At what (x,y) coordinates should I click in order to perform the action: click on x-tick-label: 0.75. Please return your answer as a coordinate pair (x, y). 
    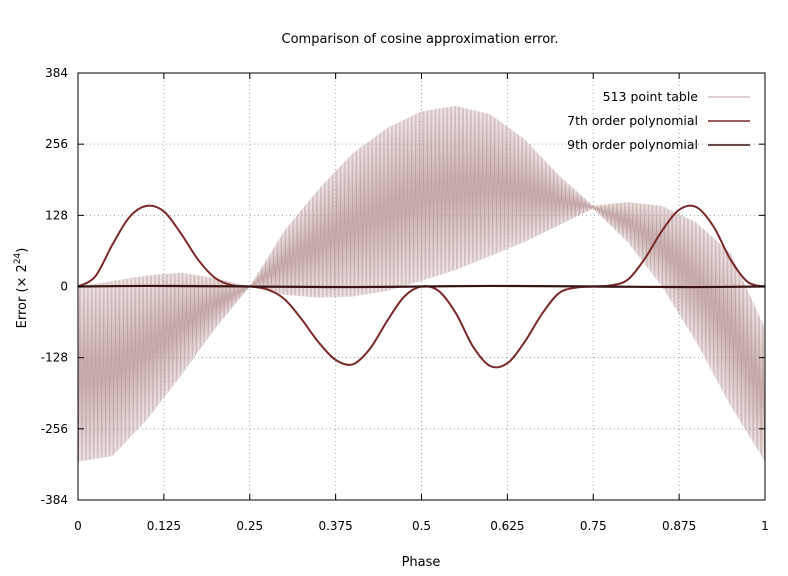
    Looking at the image, I should click on (593, 526).